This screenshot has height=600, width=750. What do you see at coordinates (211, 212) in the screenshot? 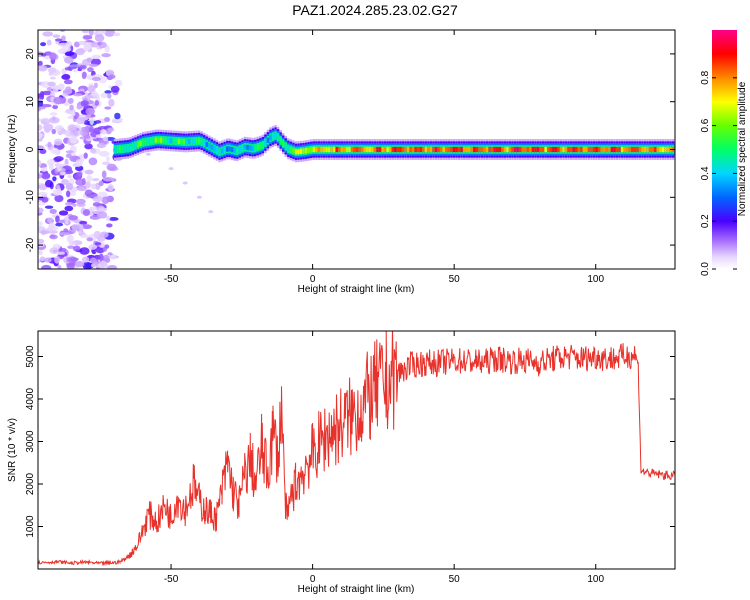
I see `branch-cell` at bounding box center [211, 212].